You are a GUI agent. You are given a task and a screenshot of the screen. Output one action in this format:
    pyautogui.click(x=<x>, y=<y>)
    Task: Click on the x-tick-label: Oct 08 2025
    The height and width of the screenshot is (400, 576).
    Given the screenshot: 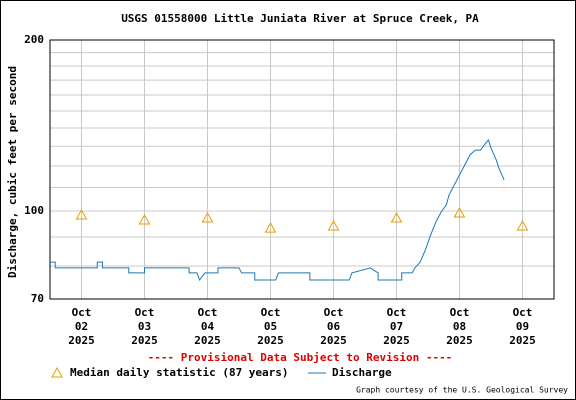 What is the action you would take?
    pyautogui.click(x=459, y=326)
    